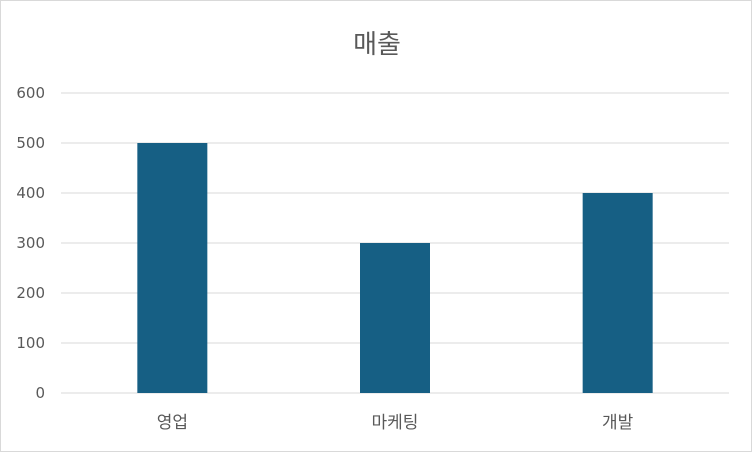 The height and width of the screenshot is (452, 752). I want to click on y-tick-label: 300, so click(30, 243).